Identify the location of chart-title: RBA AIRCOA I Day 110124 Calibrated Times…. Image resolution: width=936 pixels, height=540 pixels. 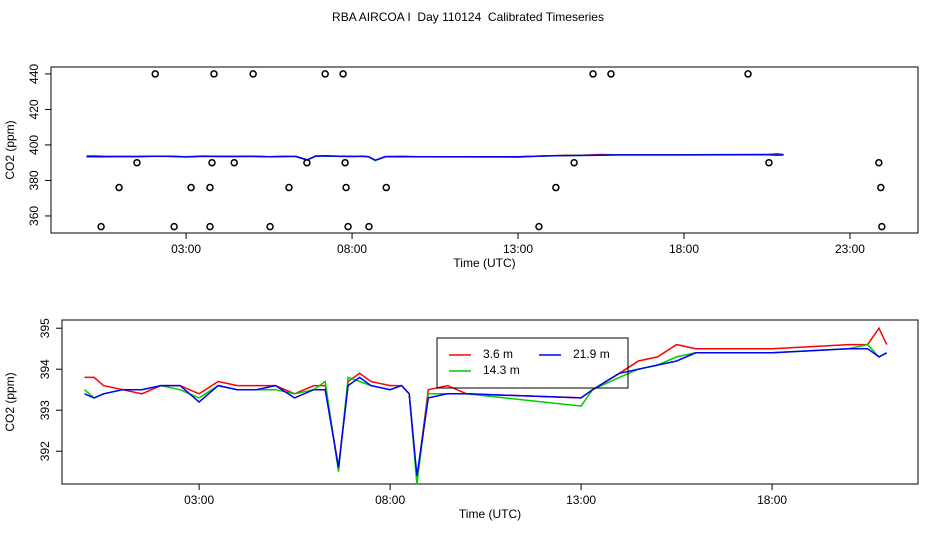
(468, 17).